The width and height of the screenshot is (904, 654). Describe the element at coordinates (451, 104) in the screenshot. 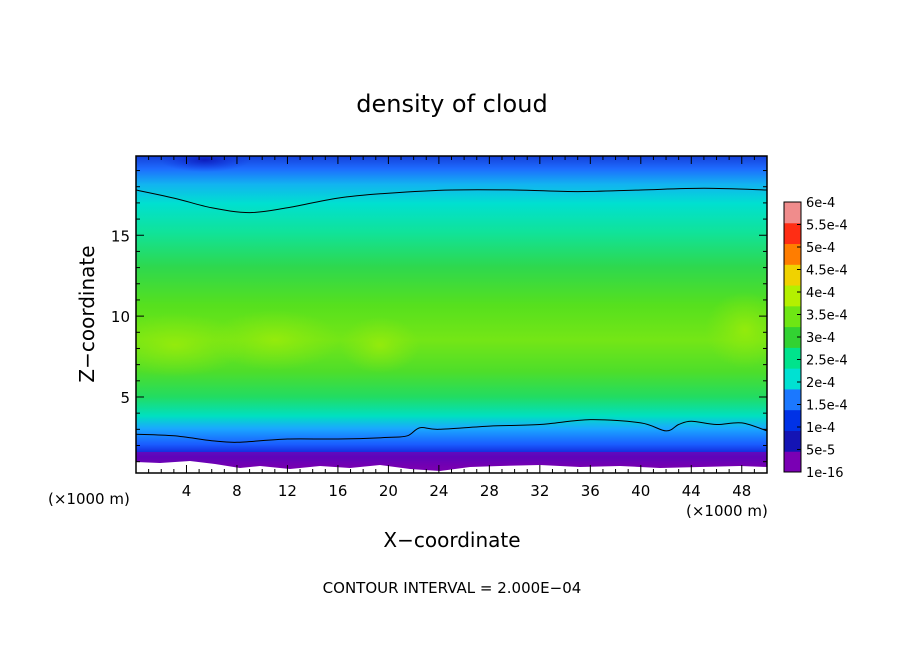

I see `chart-title: density of cloud` at that location.